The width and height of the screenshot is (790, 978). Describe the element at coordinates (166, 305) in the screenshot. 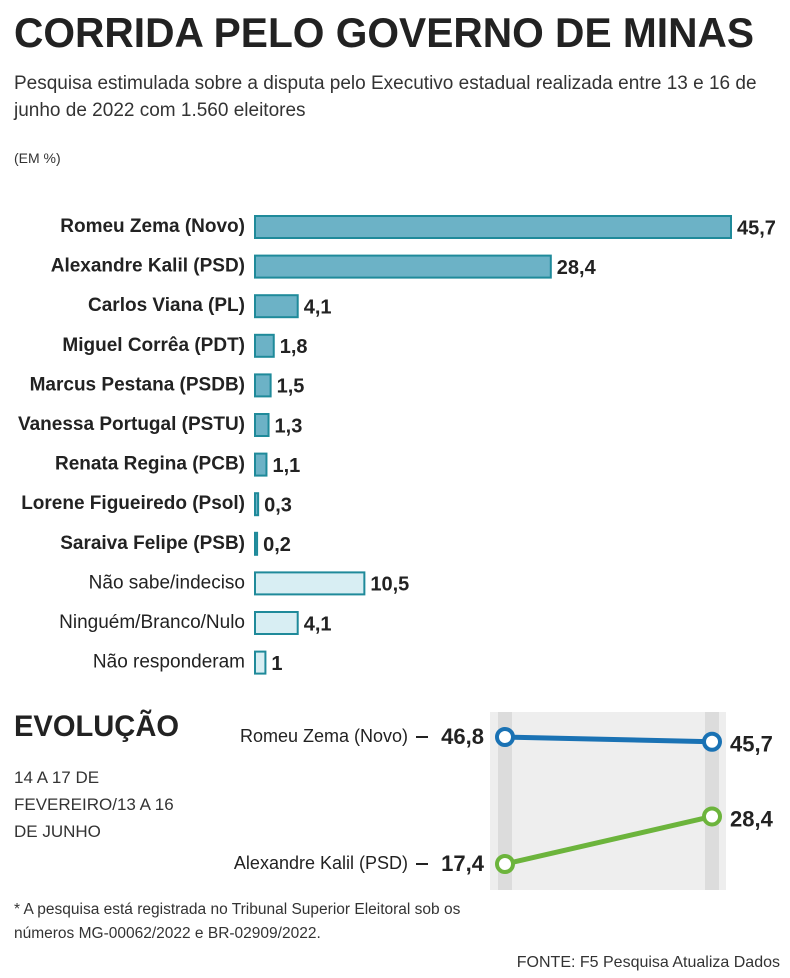

I see `category-label: Carlos Viana (PL)` at that location.